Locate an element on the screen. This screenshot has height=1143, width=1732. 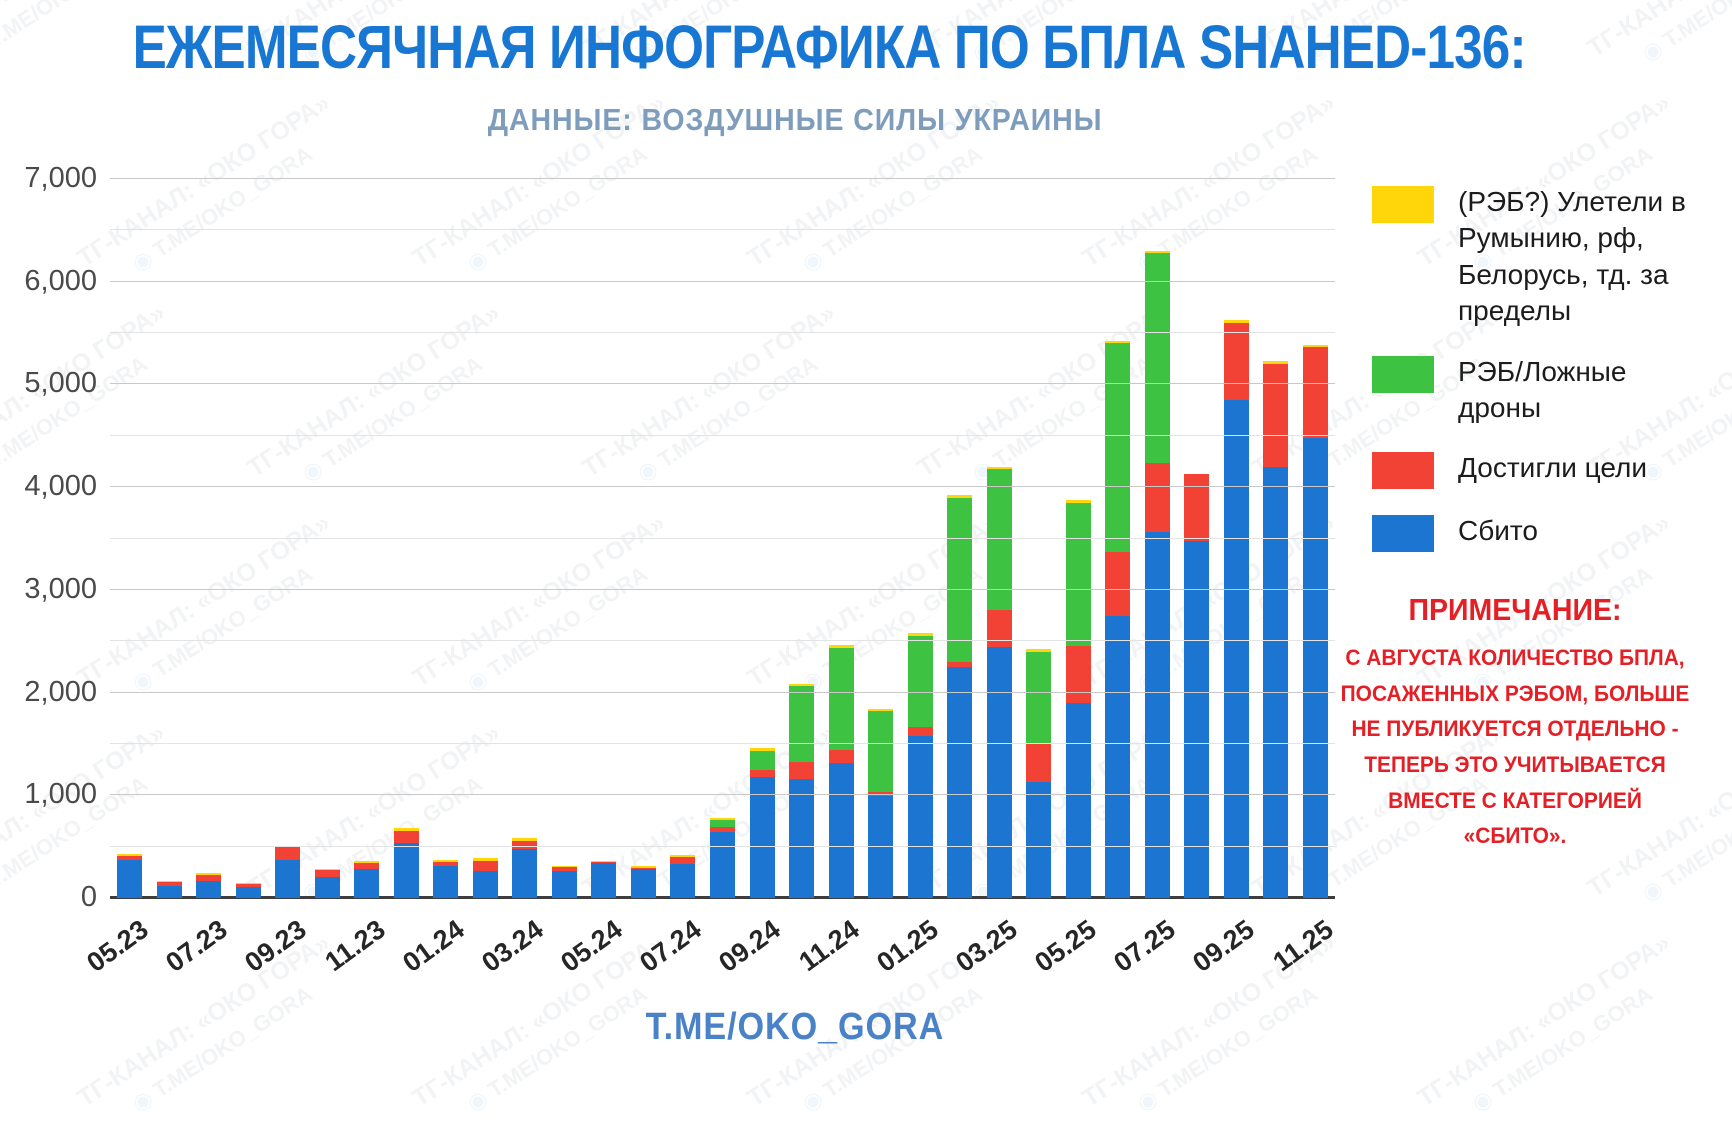
bar-segment-10.23-Сбито is located at coordinates (327, 887).